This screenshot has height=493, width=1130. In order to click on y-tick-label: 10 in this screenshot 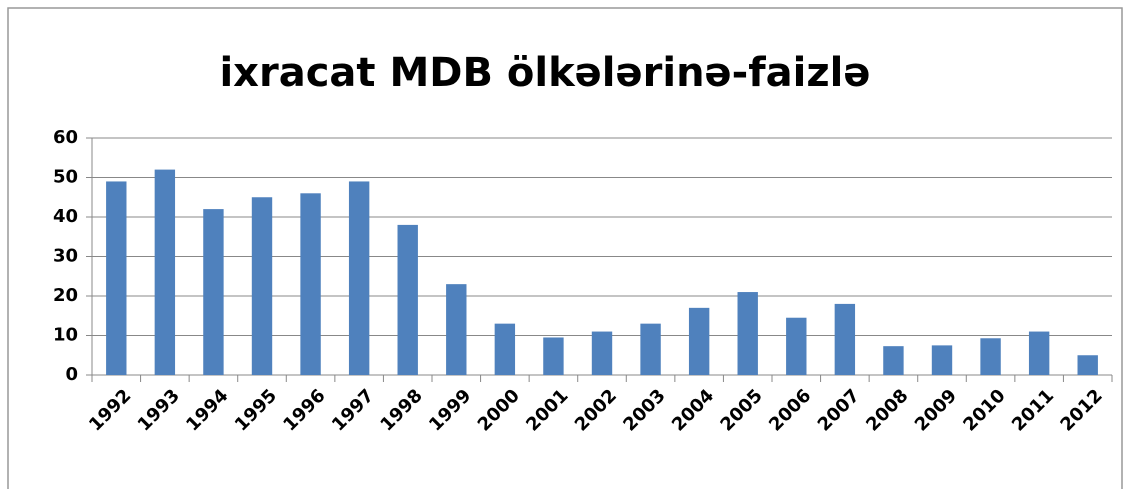, I will do `click(65, 335)`.